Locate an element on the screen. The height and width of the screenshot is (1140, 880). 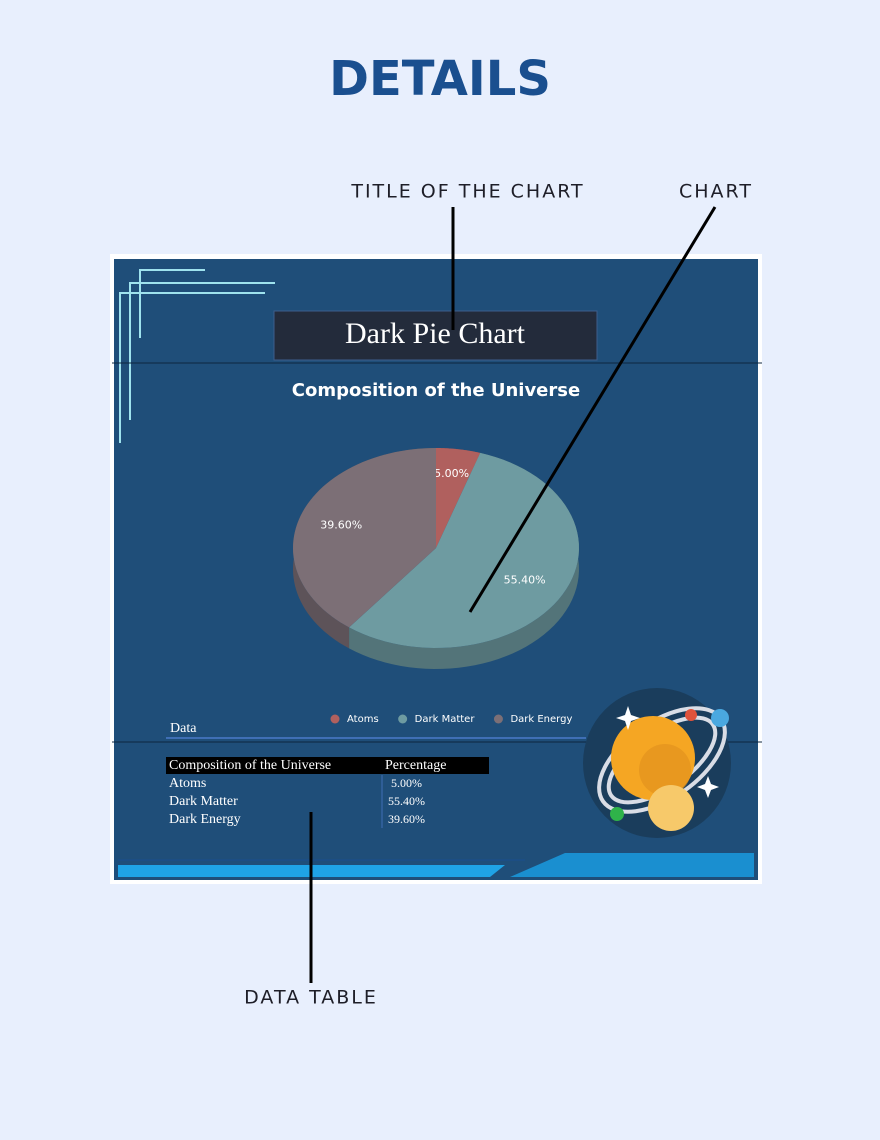
legend-label: Dark Matter is located at coordinates (445, 719).